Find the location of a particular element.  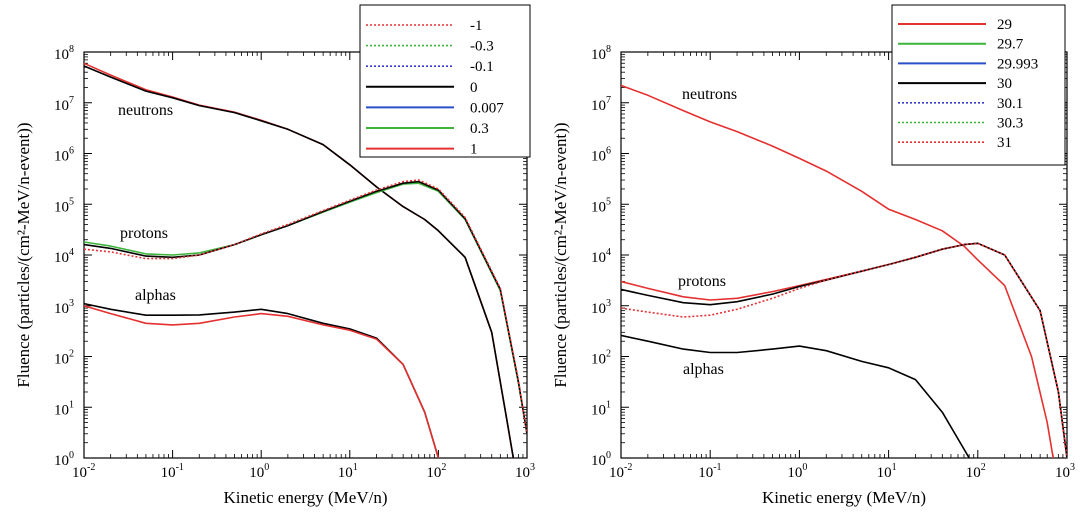

legend-label: 30 is located at coordinates (1004, 84).